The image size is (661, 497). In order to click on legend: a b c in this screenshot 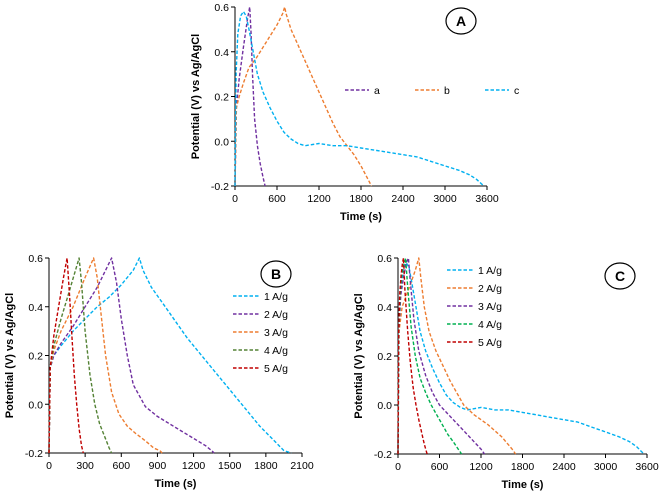, I will do `click(432, 91)`.